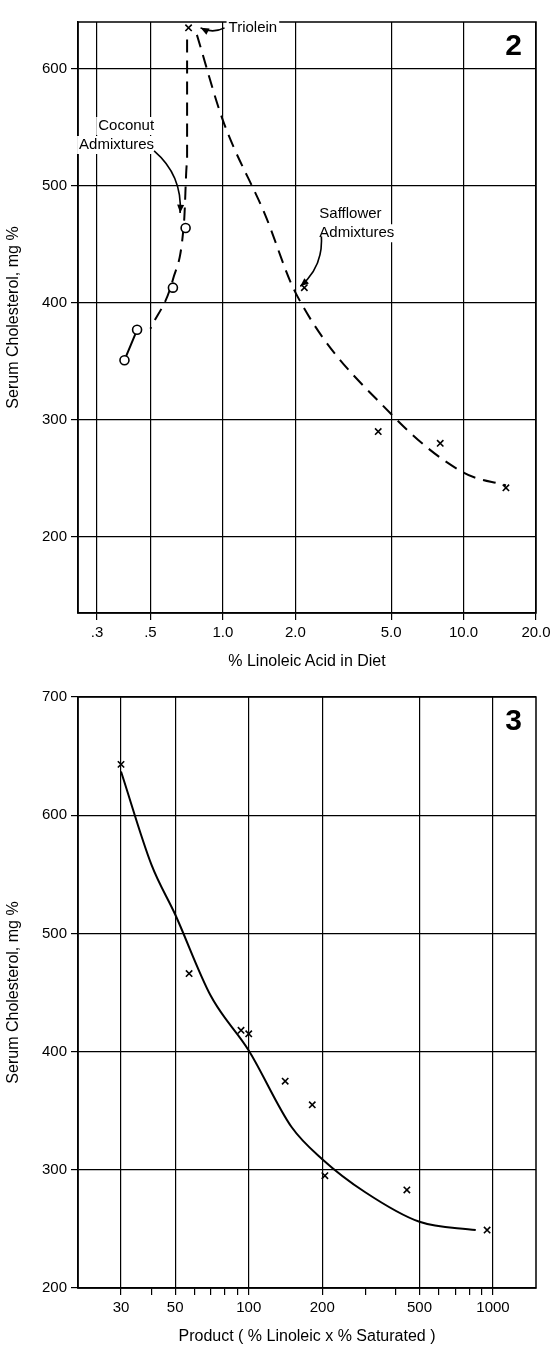 The width and height of the screenshot is (558, 1351). What do you see at coordinates (391, 632) in the screenshot?
I see `x-tick-label: 5.0` at bounding box center [391, 632].